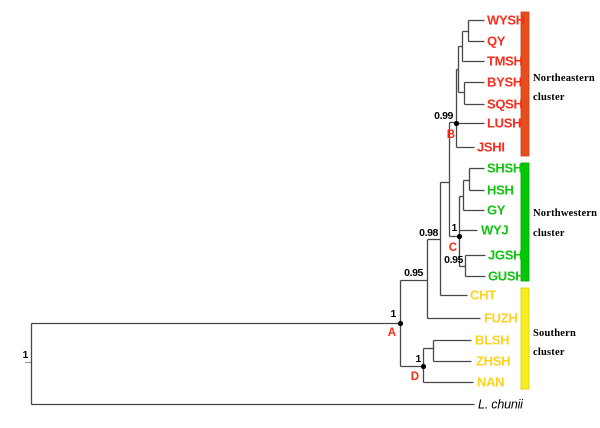  What do you see at coordinates (491, 147) in the screenshot?
I see `taxon-label-jshi: JSHI` at bounding box center [491, 147].